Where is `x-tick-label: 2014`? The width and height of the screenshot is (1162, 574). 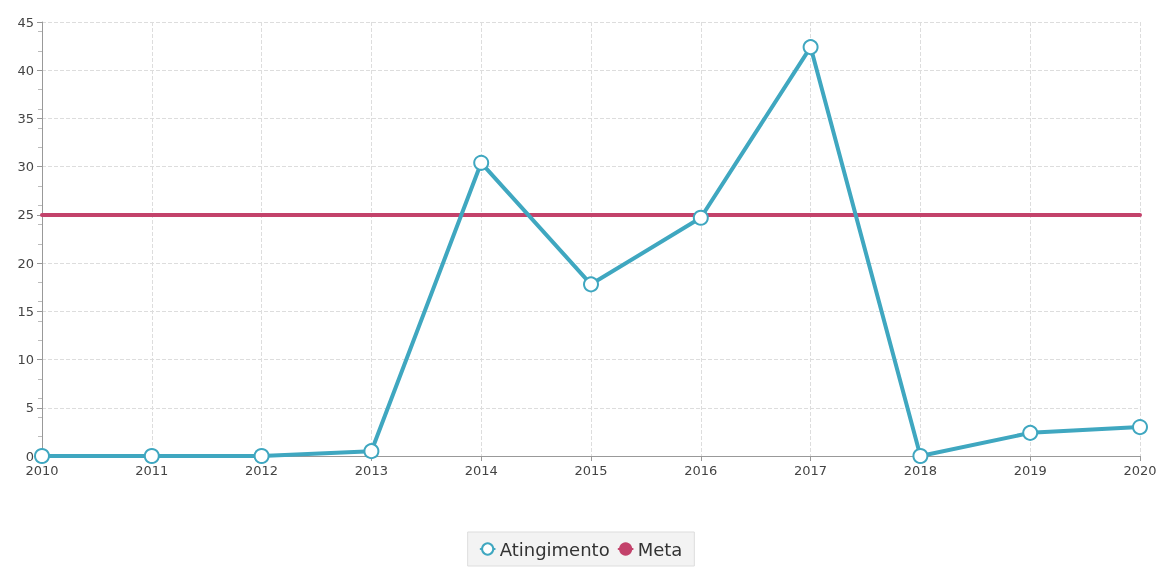
x-tick-label: 2014 is located at coordinates (481, 470).